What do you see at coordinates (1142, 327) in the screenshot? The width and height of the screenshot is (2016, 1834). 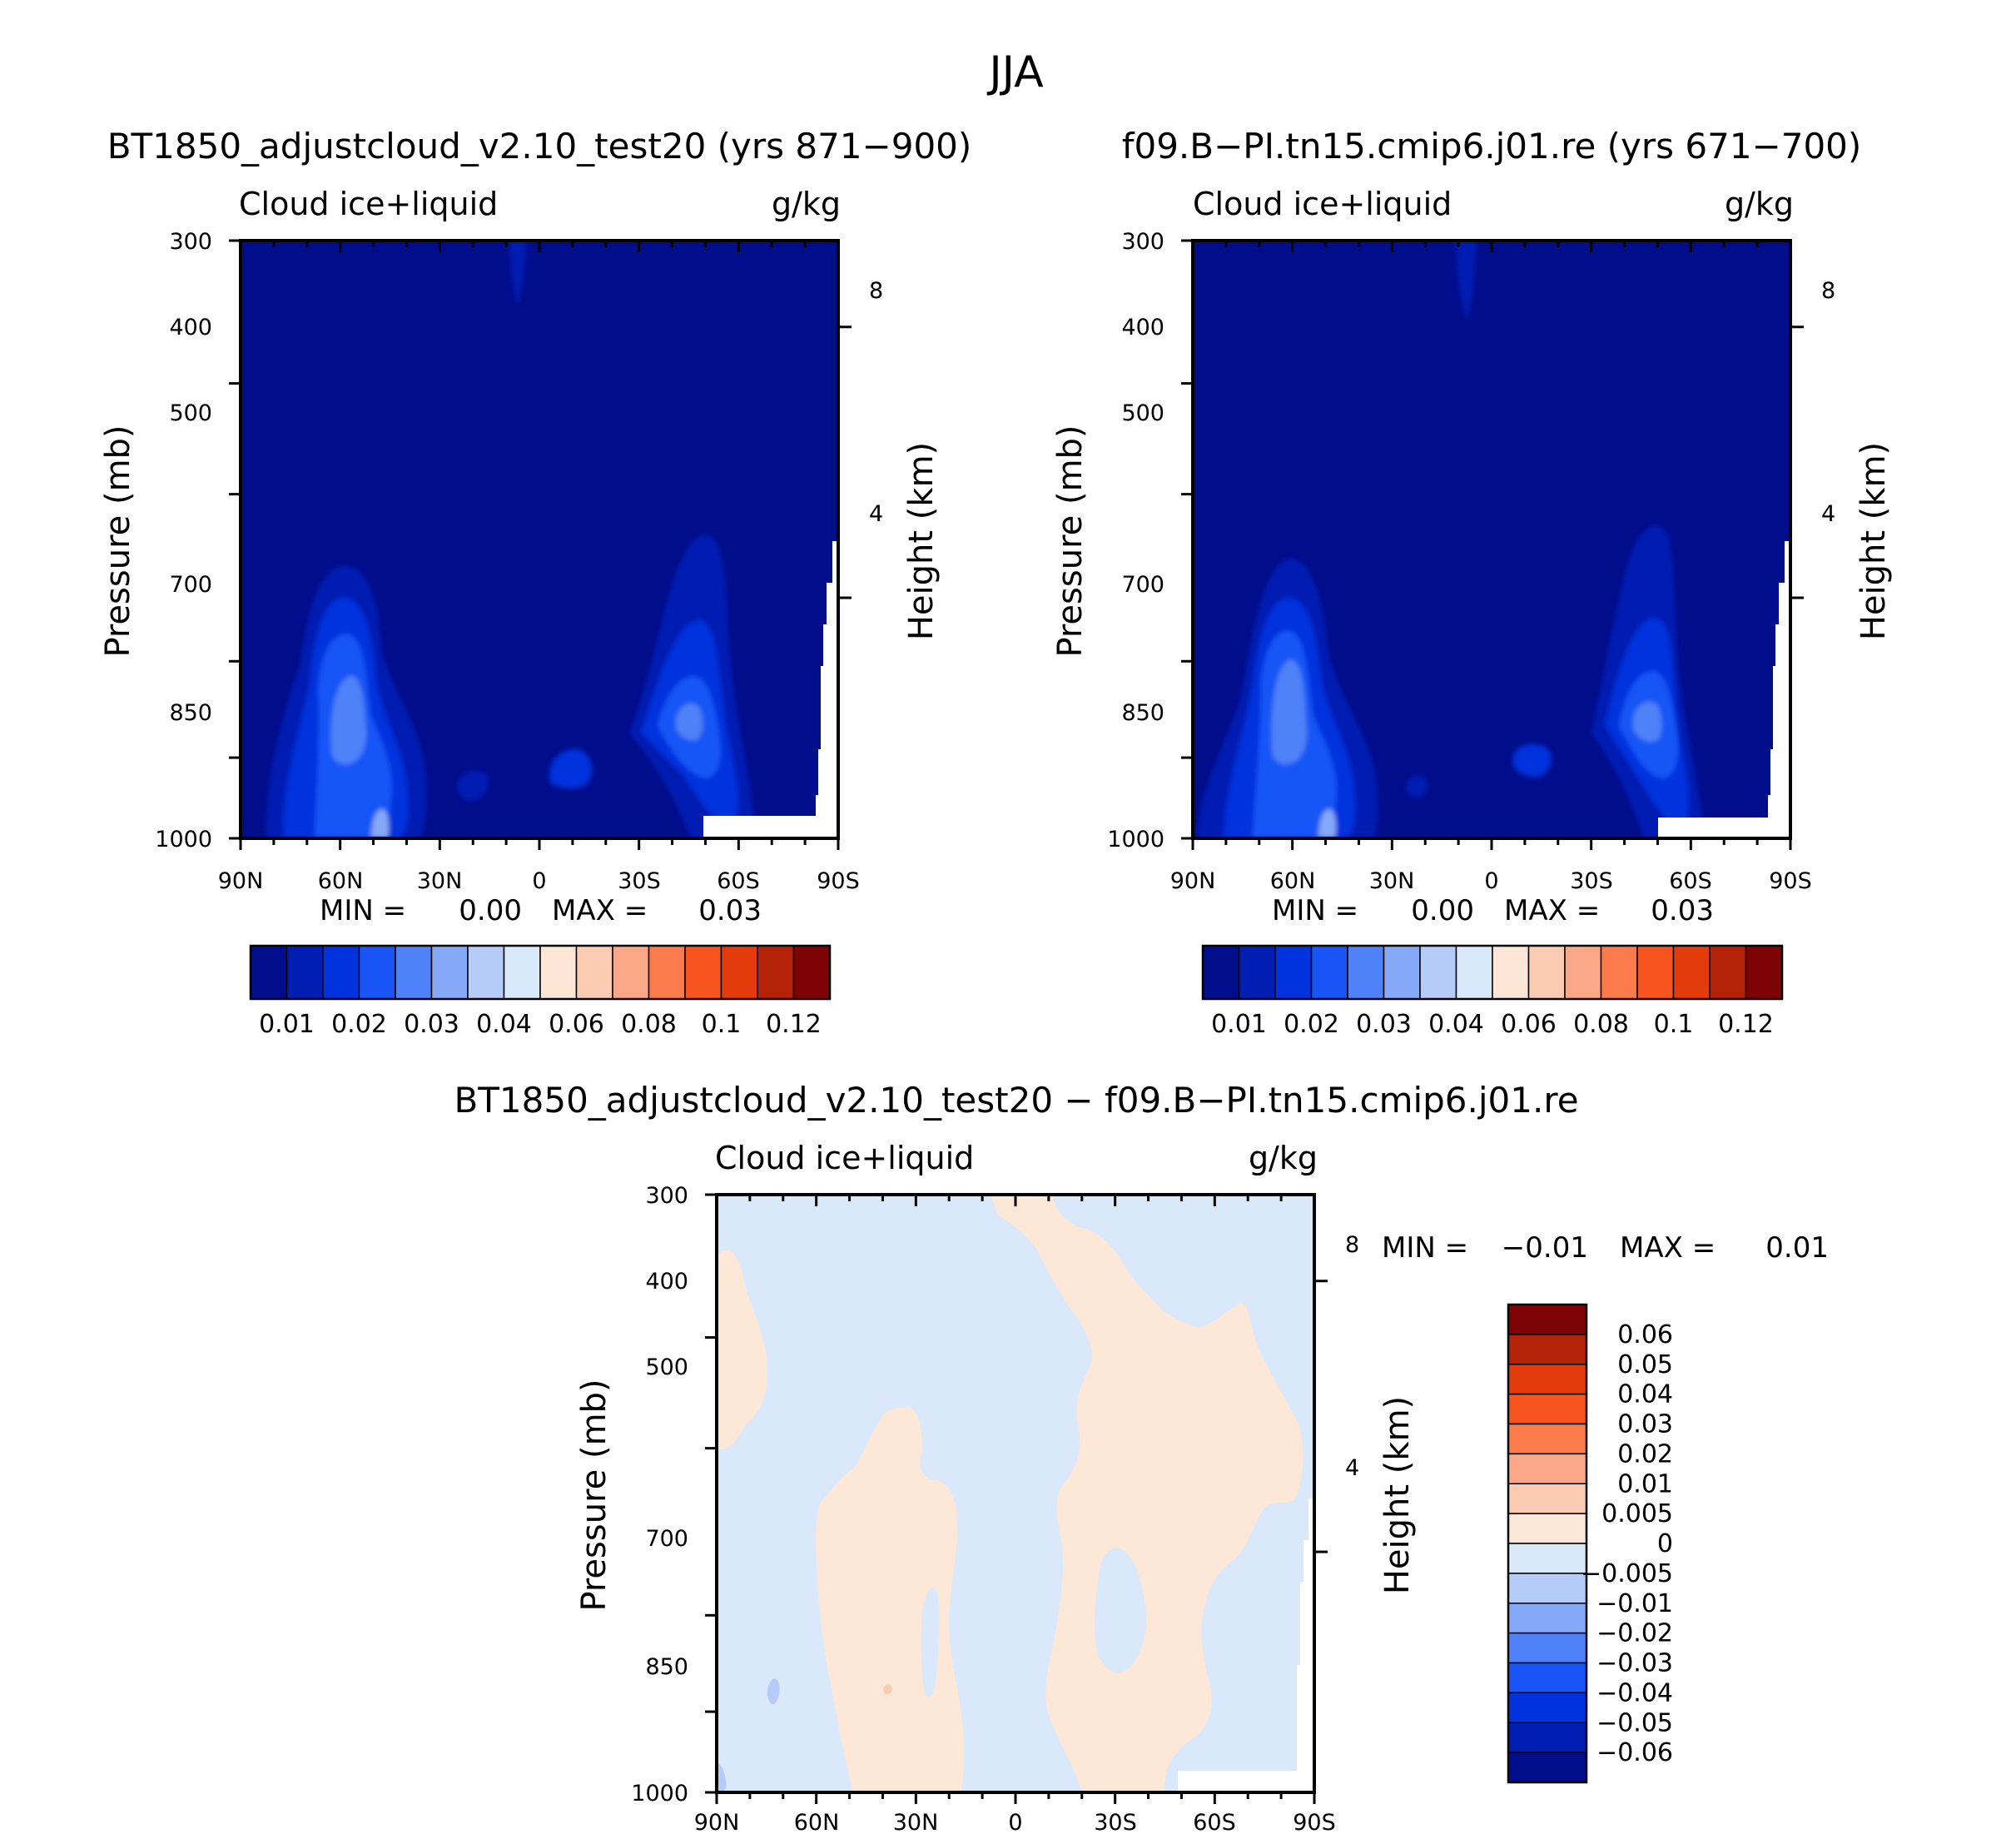 I see `panel-2-ytick-400: 400` at bounding box center [1142, 327].